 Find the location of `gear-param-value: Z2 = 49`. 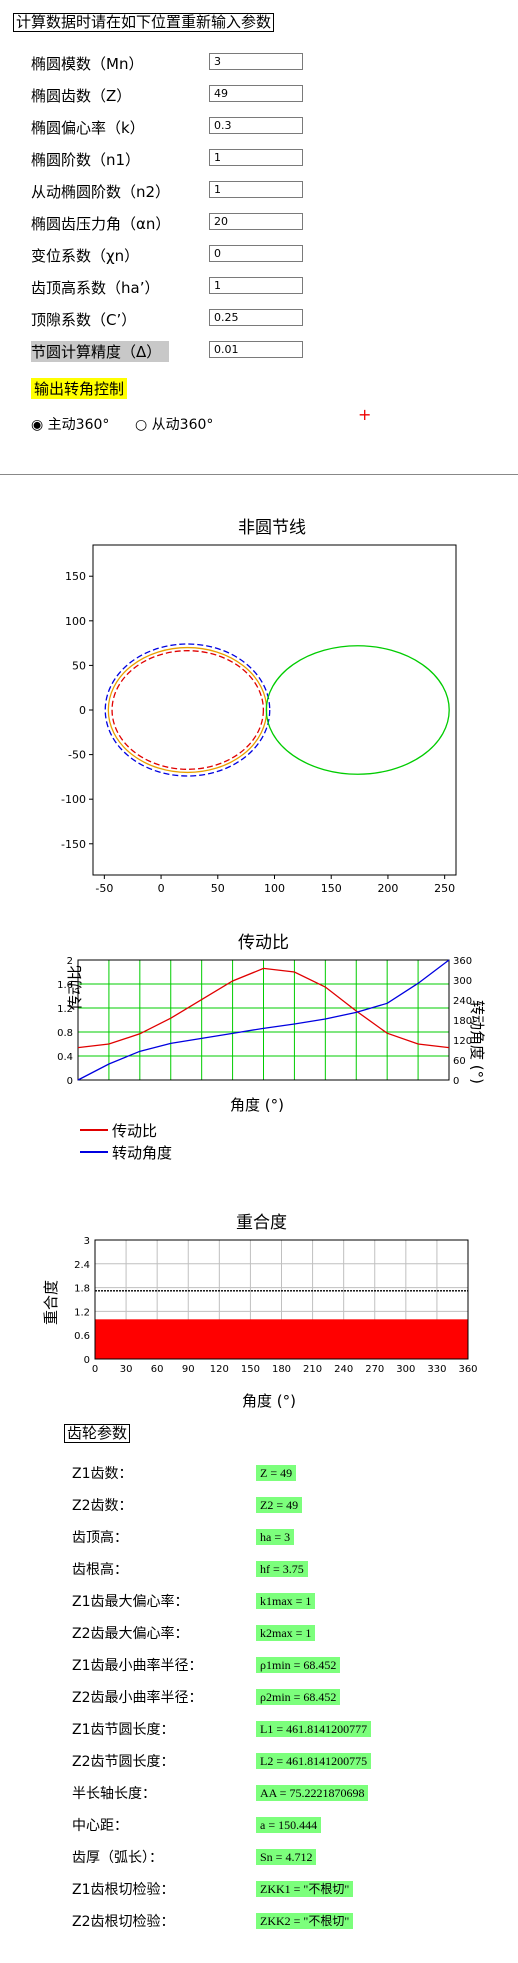

gear-param-value: Z2 = 49 is located at coordinates (279, 1505).